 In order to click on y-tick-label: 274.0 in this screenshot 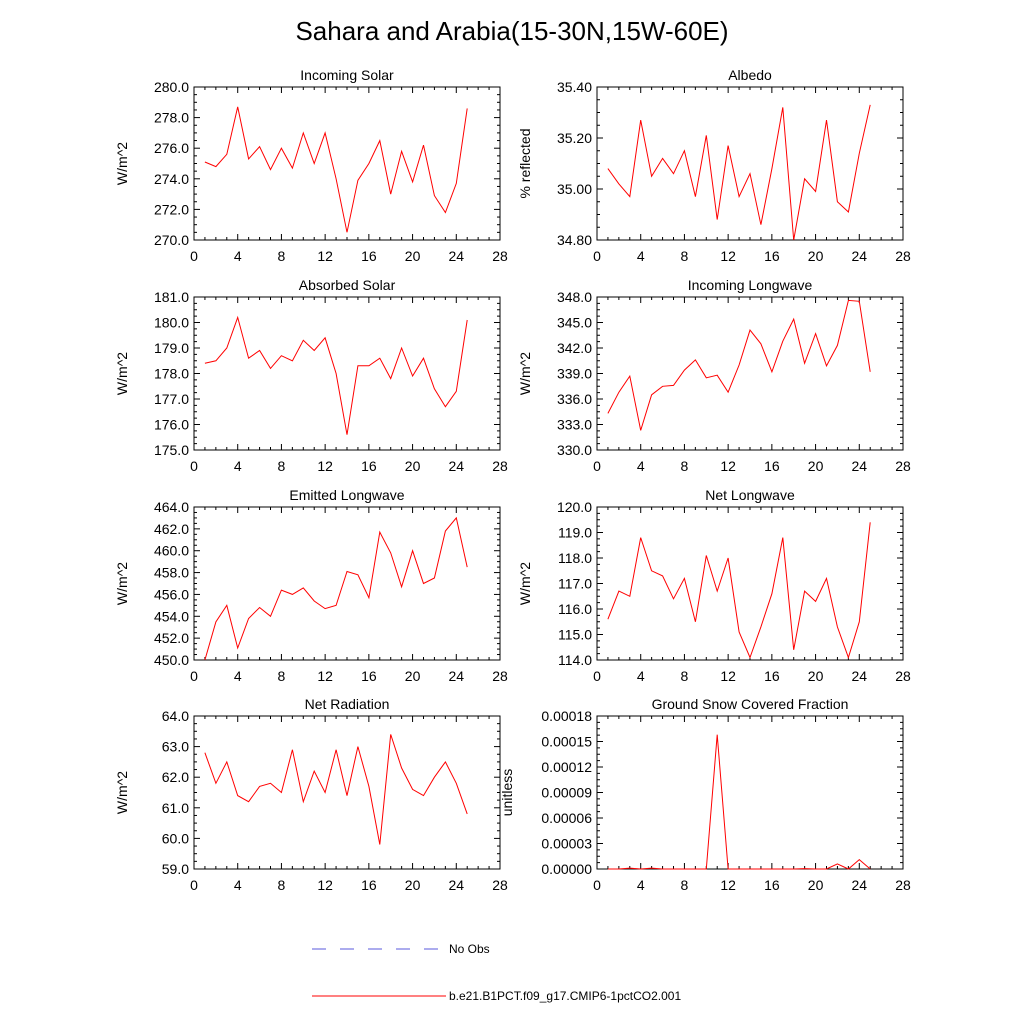, I will do `click(171, 179)`.